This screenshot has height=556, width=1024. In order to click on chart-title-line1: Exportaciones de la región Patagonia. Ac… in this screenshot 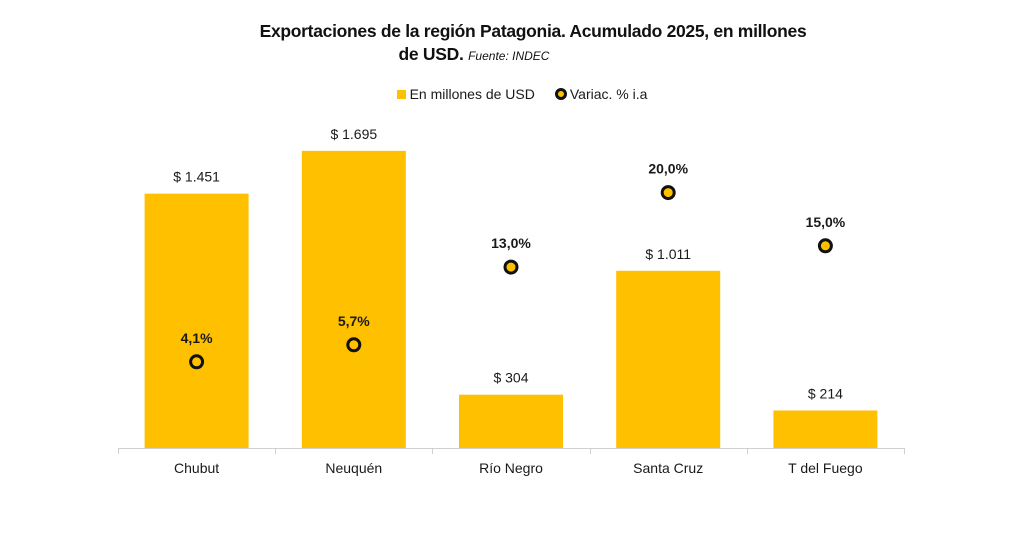, I will do `click(533, 31)`.